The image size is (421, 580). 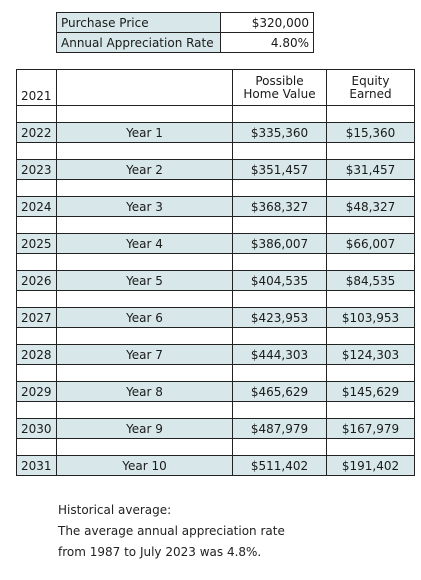 I want to click on purchase-price-row: Purchase Price $320,000, so click(x=185, y=22).